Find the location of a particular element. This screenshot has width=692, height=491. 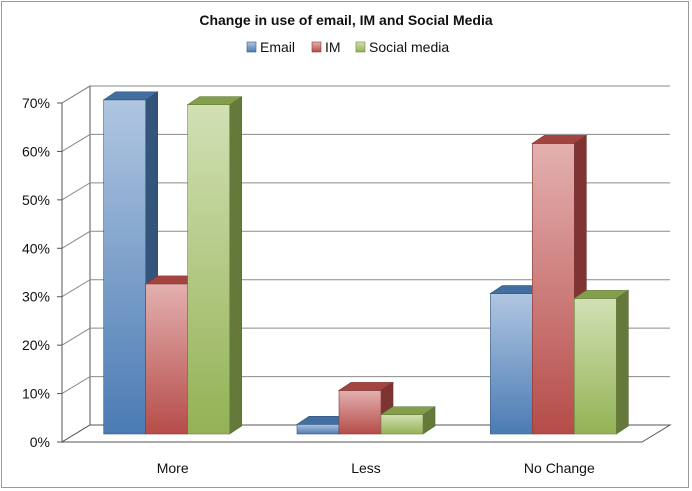

legend-label: Email is located at coordinates (277, 47).